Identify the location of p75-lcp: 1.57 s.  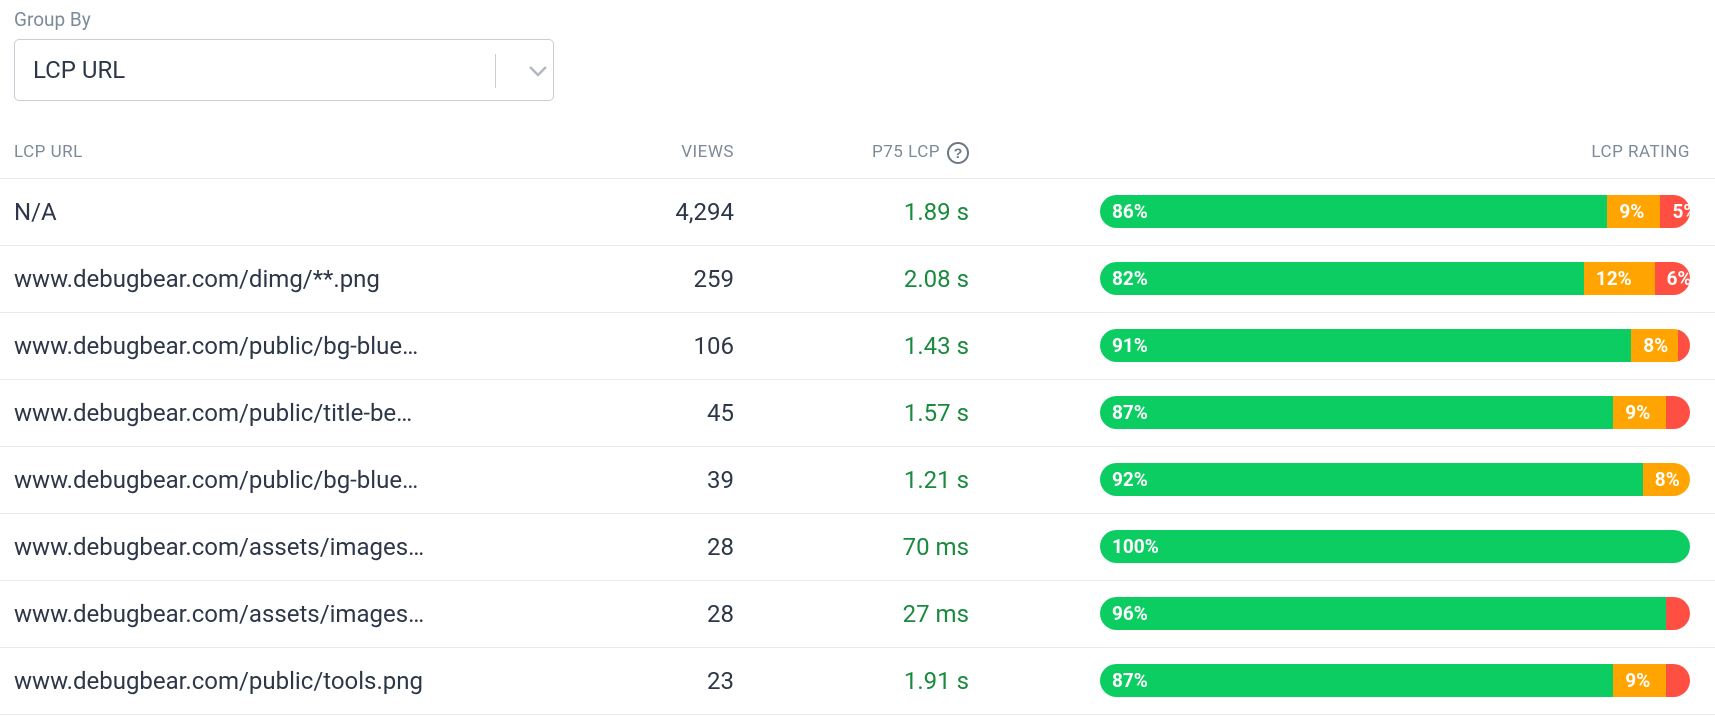
(936, 412).